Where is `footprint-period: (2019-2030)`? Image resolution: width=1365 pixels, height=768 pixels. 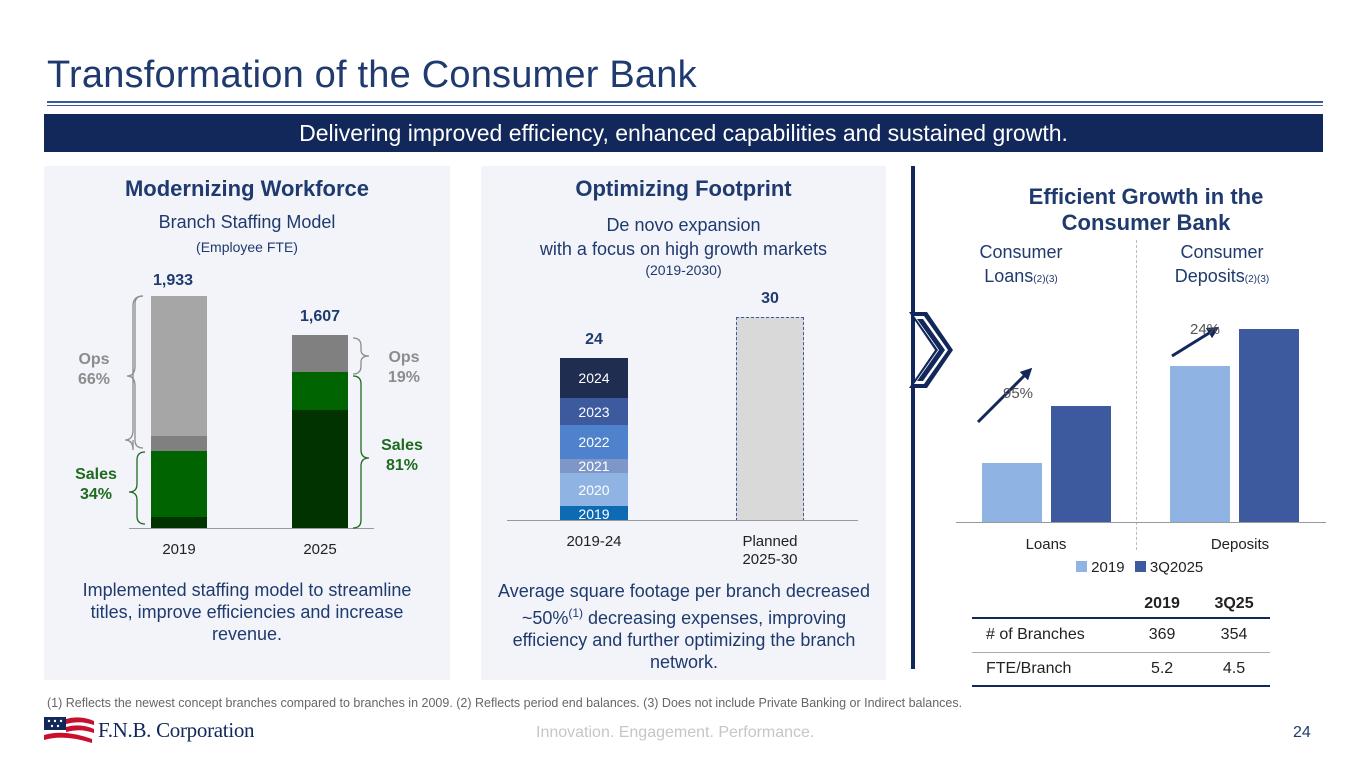 footprint-period: (2019-2030) is located at coordinates (683, 270).